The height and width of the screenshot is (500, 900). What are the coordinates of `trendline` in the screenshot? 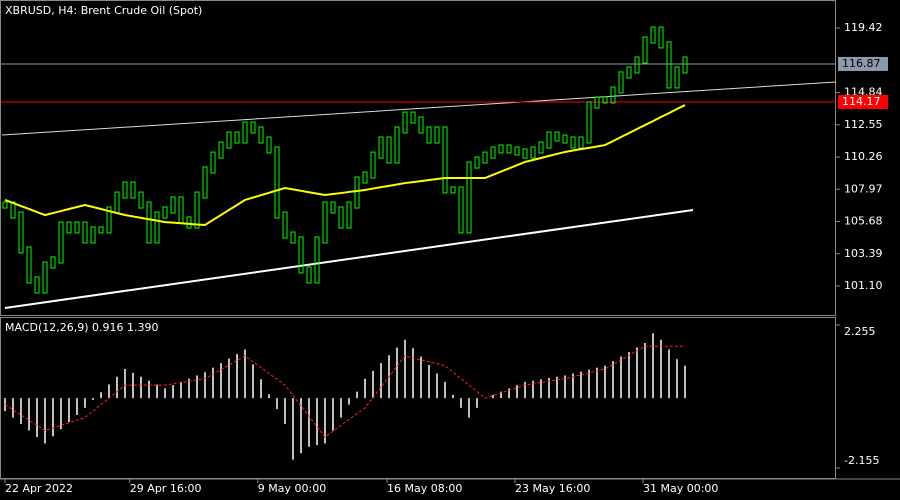 It's located at (419, 108).